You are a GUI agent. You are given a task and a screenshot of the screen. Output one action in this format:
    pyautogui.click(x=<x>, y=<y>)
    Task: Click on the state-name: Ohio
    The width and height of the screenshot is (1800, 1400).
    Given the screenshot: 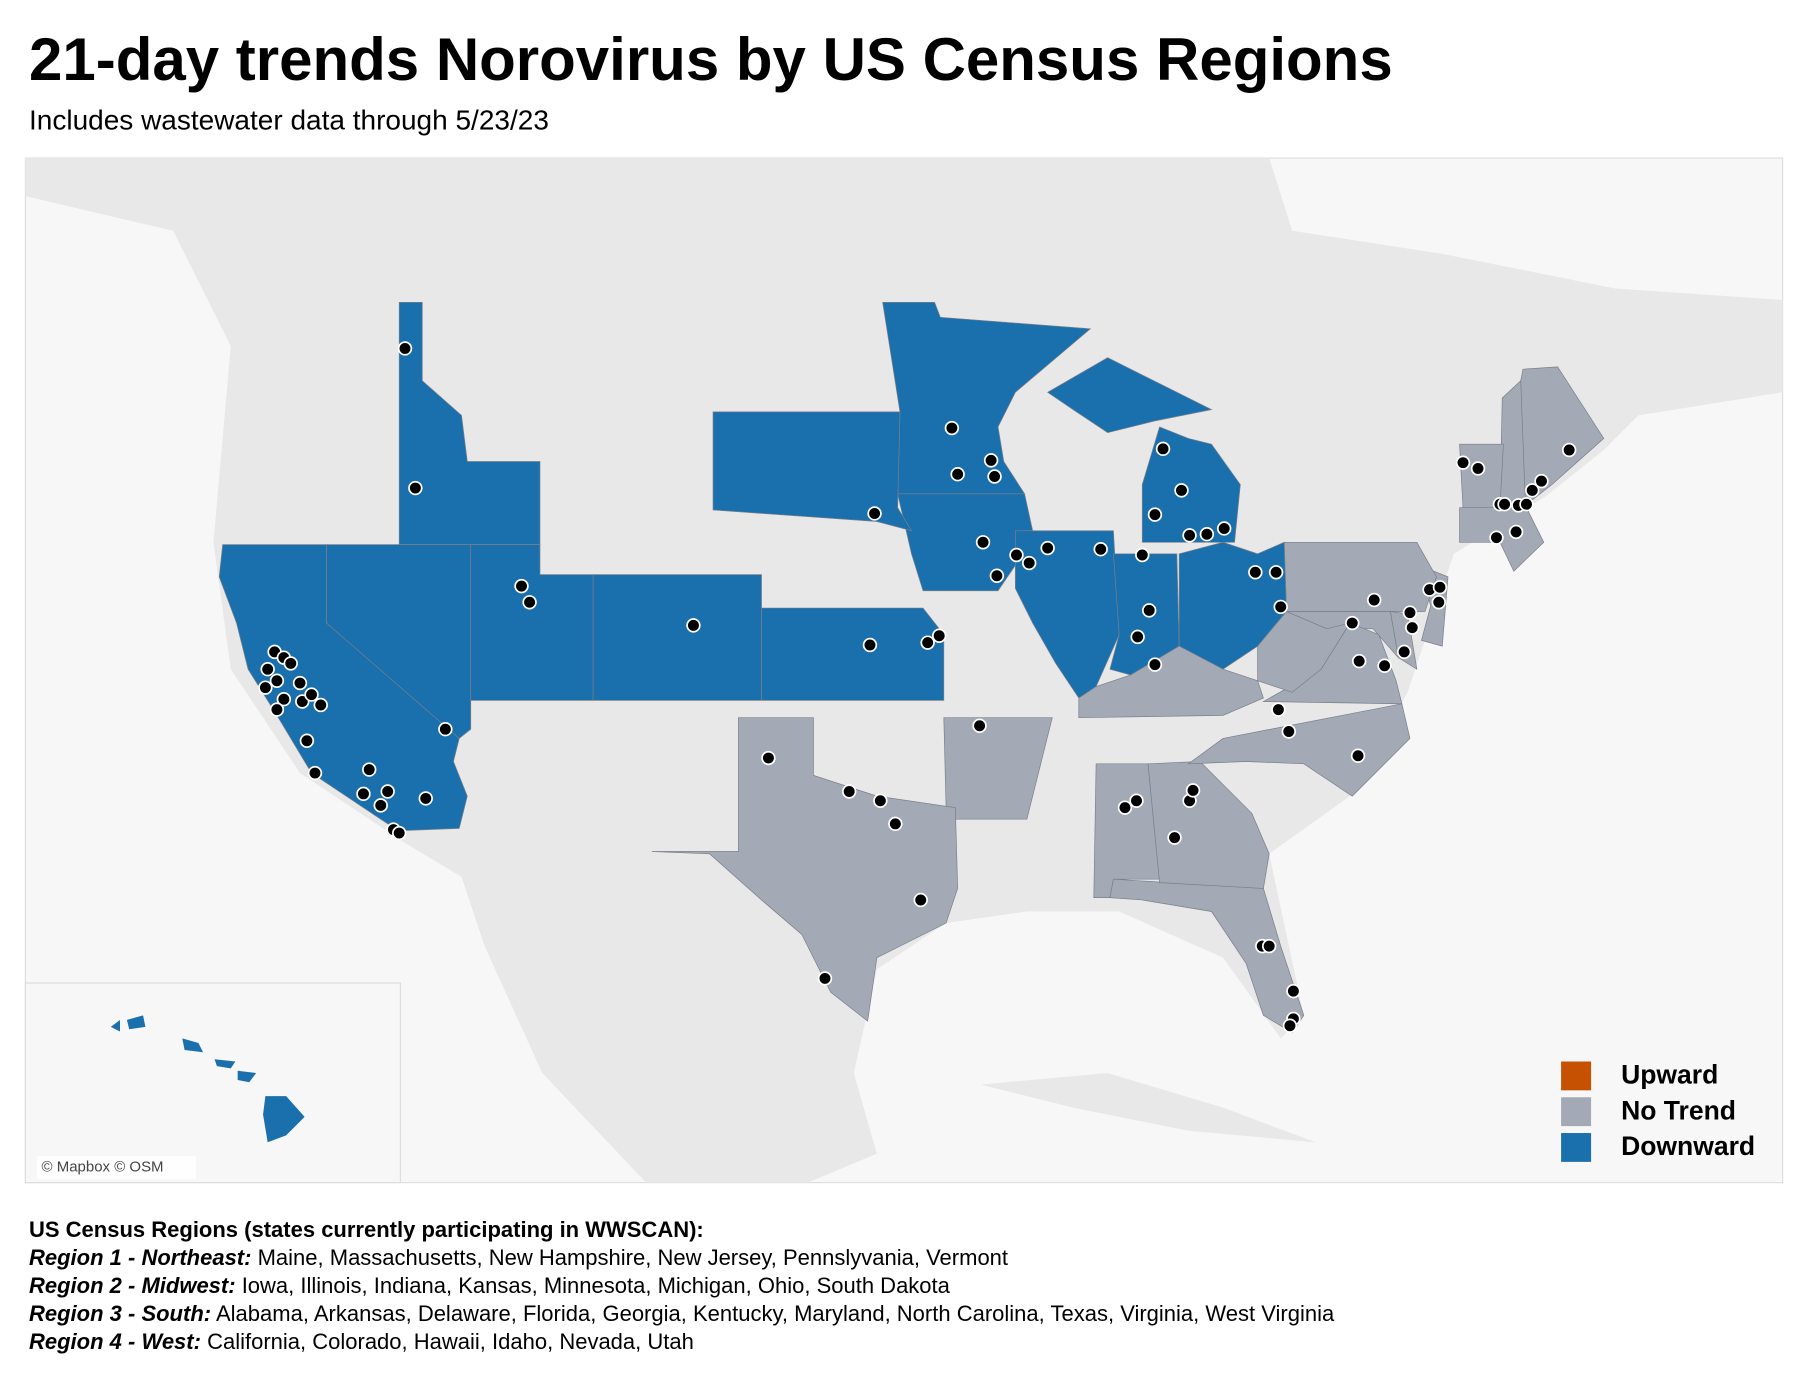 What is the action you would take?
    pyautogui.click(x=781, y=1285)
    